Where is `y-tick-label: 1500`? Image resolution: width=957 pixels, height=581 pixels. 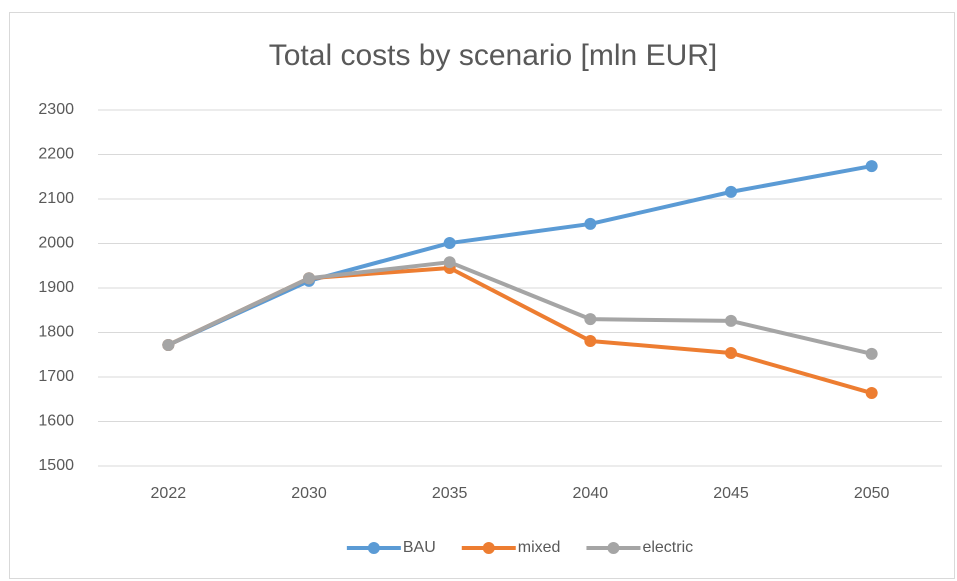 y-tick-label: 1500 is located at coordinates (56, 465).